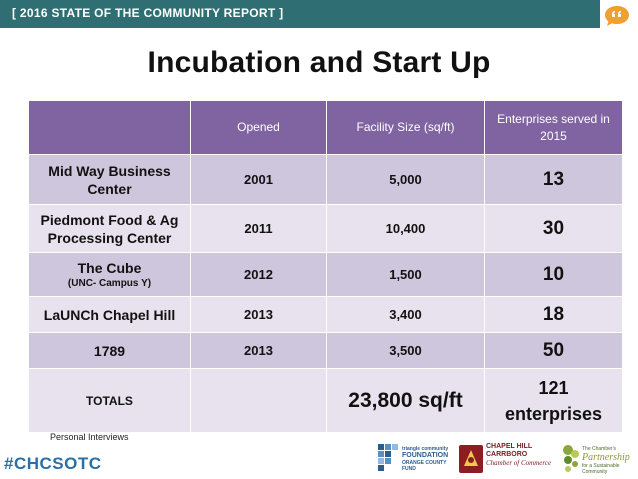 The height and width of the screenshot is (479, 638). I want to click on table-row: The Cube (UNC- Campus Y) 2012 1,500 10, so click(325, 274).